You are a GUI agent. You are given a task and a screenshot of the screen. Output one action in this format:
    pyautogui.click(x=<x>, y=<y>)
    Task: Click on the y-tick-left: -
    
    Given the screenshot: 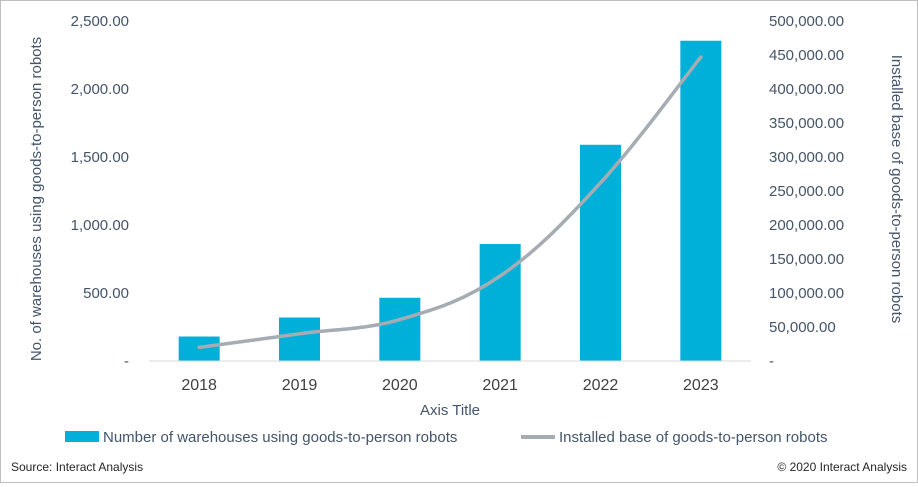 What is the action you would take?
    pyautogui.click(x=126, y=361)
    